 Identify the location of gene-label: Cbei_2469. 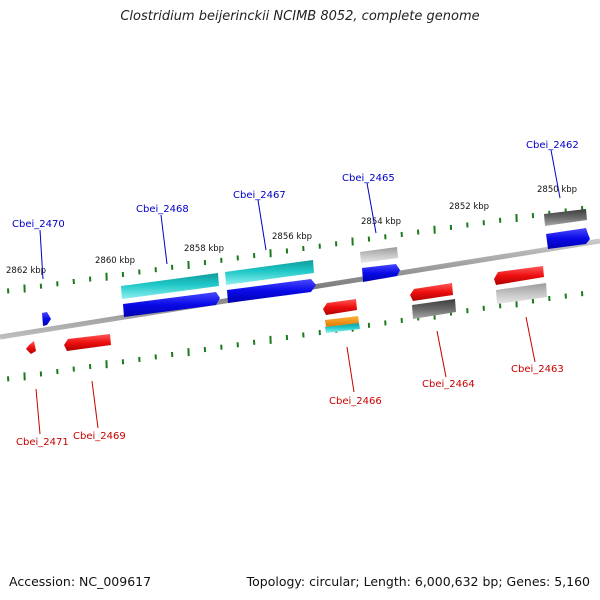
(99, 436).